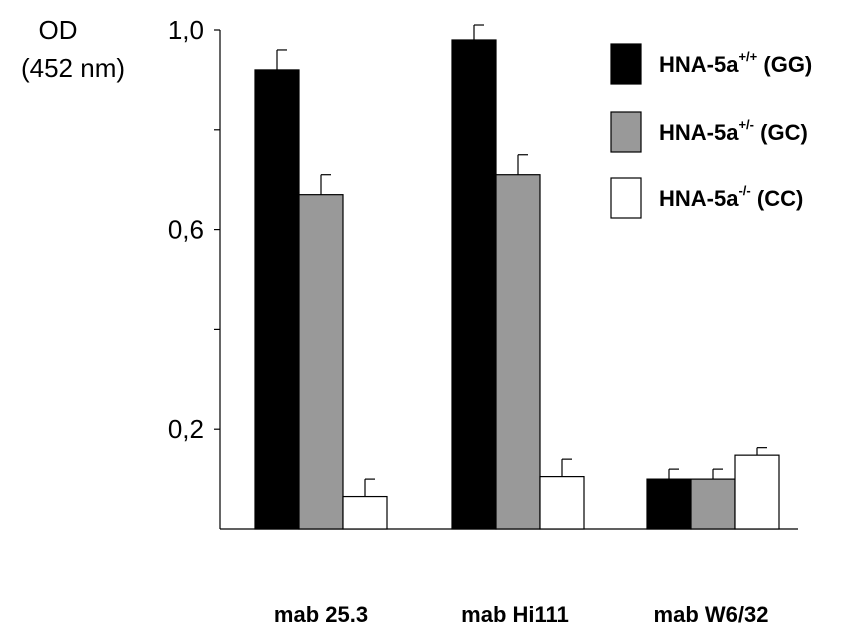 This screenshot has height=632, width=859. Describe the element at coordinates (186, 230) in the screenshot. I see `y-tick-label: 0,6` at that location.